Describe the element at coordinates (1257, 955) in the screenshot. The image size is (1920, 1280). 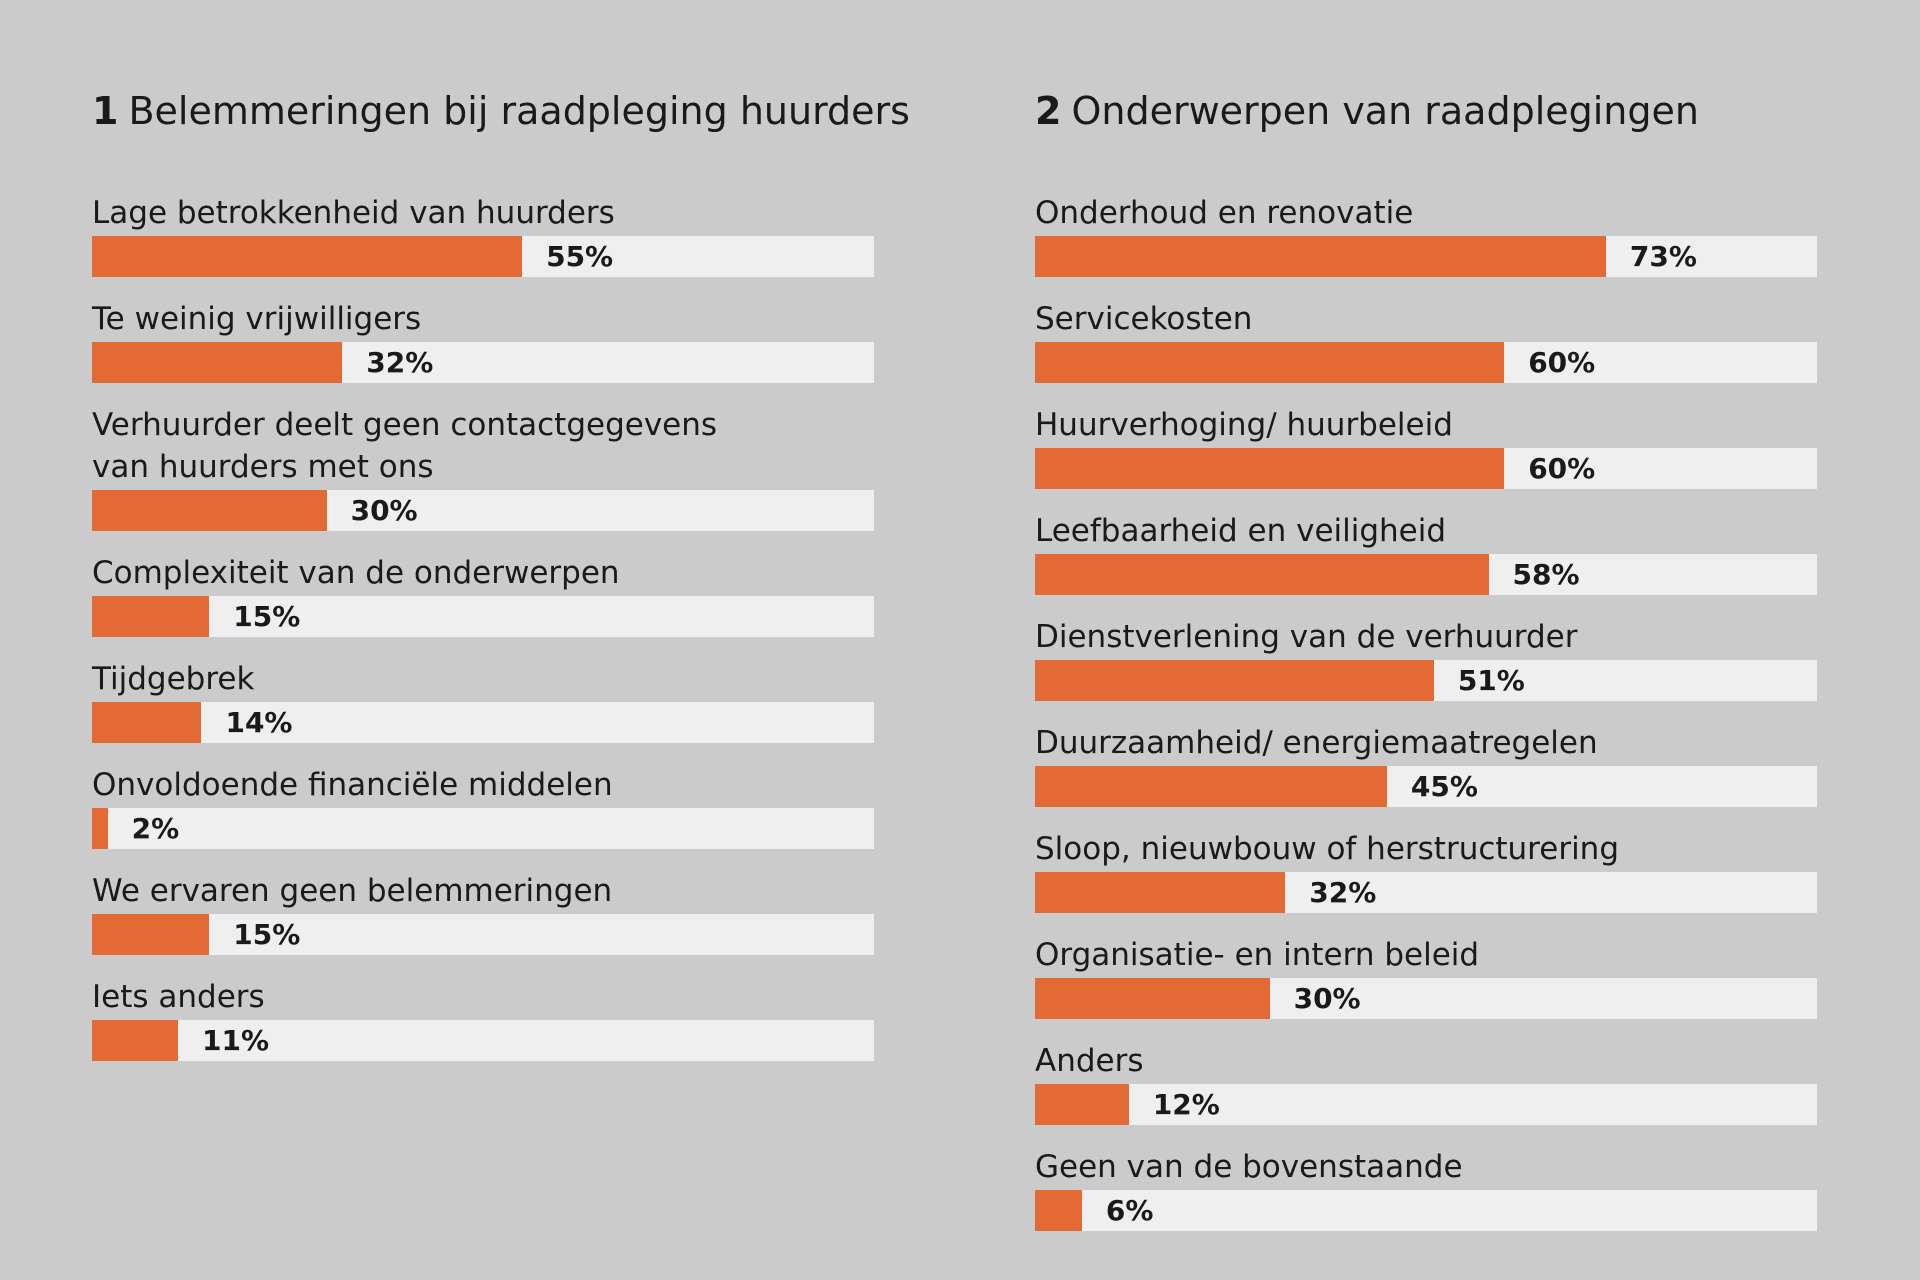
I see `category-label: Organisatie- en intern beleid` at that location.